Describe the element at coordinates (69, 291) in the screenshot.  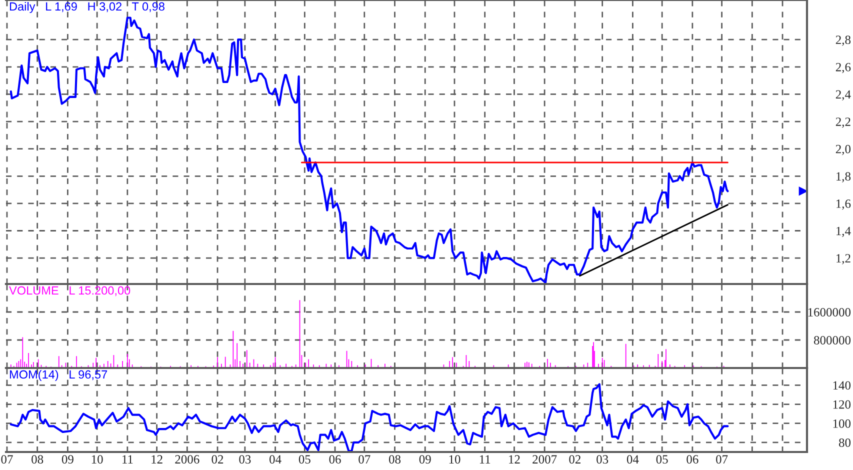
I see `chart-title: VOLUME L 15.200,00` at that location.